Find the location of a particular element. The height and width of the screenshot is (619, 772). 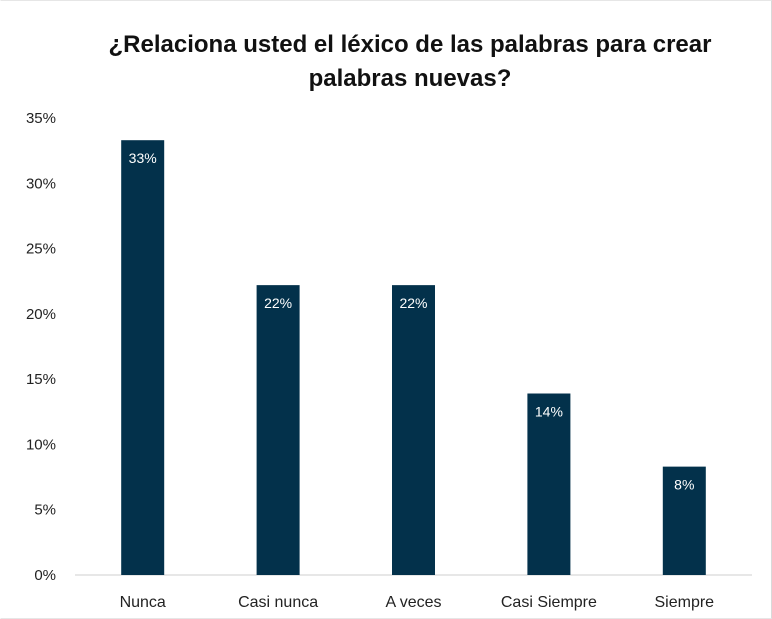

y-tick-label: 15% is located at coordinates (41, 379).